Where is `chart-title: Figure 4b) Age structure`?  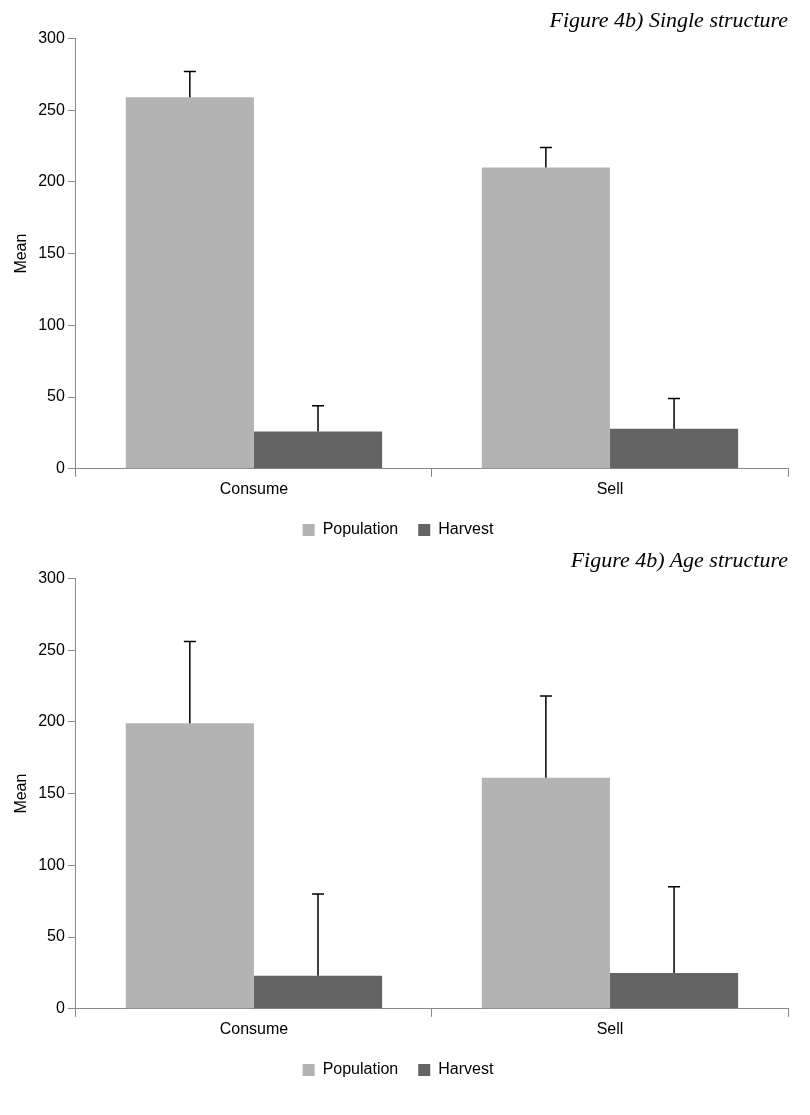 chart-title: Figure 4b) Age structure is located at coordinates (679, 559).